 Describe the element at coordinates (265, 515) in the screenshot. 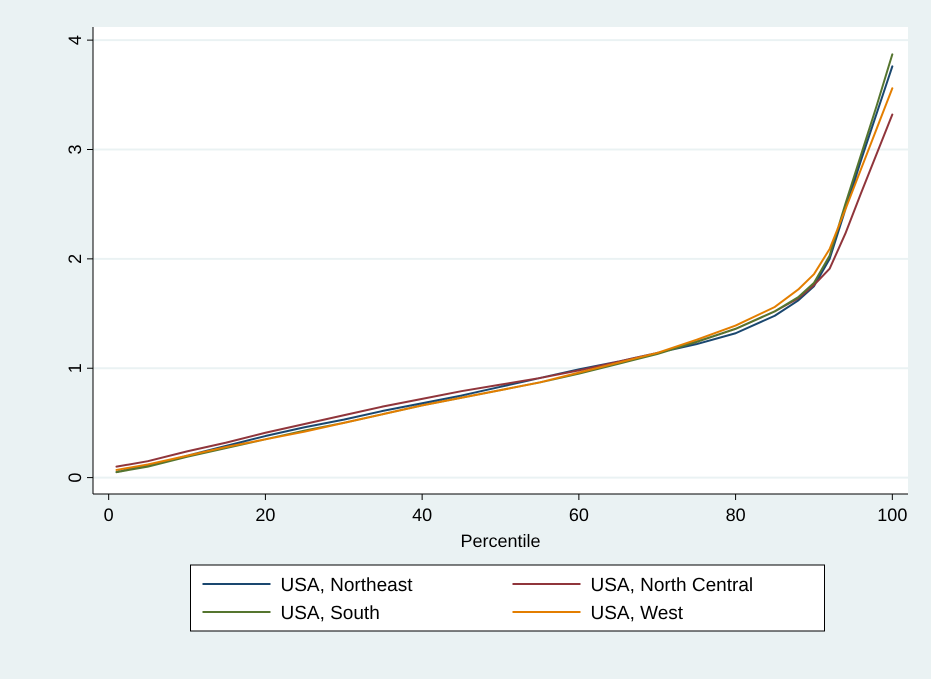

I see `x-tick-label: 20` at that location.